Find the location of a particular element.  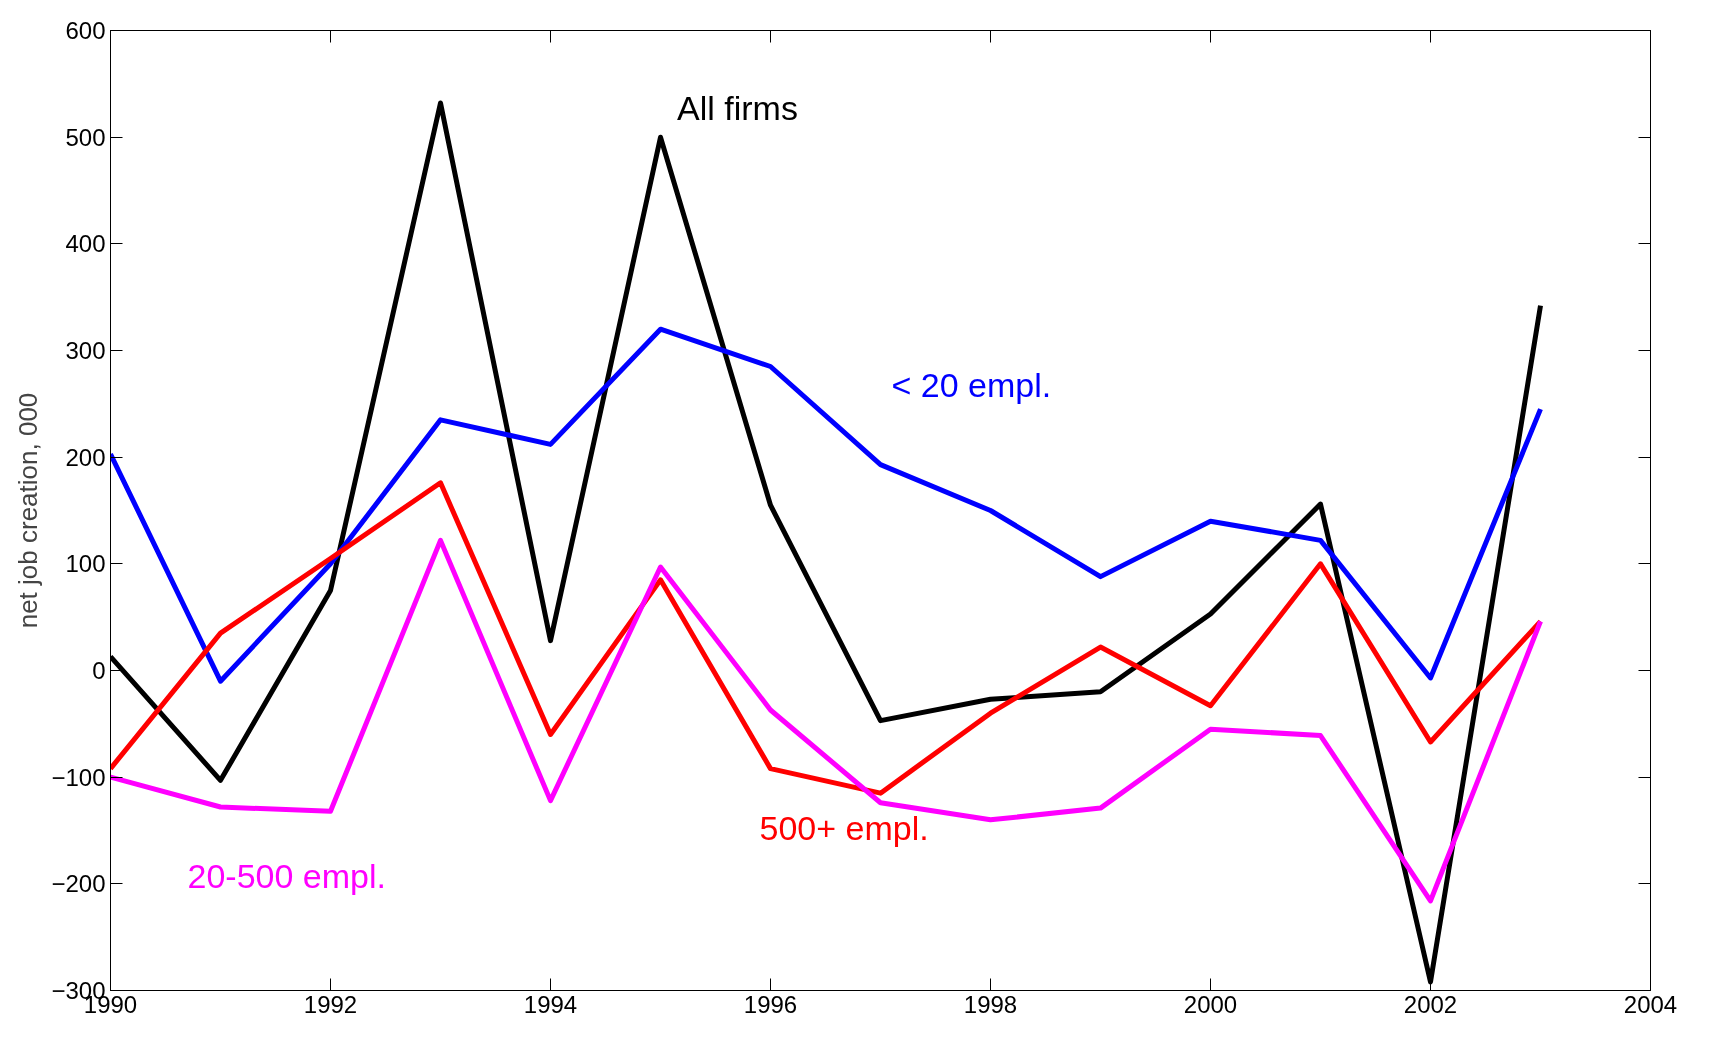

x-tick-label: 1996 is located at coordinates (770, 1004).